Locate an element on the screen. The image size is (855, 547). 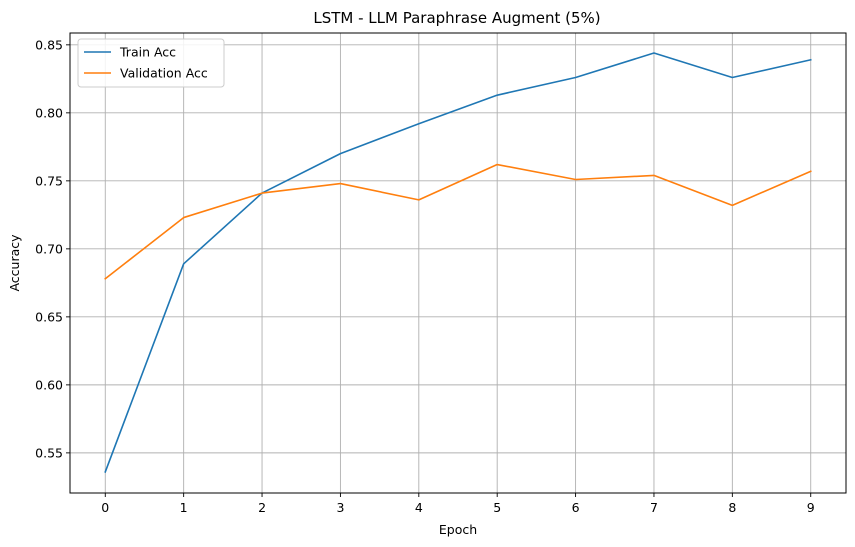
x-tick-label: 7 is located at coordinates (654, 507).